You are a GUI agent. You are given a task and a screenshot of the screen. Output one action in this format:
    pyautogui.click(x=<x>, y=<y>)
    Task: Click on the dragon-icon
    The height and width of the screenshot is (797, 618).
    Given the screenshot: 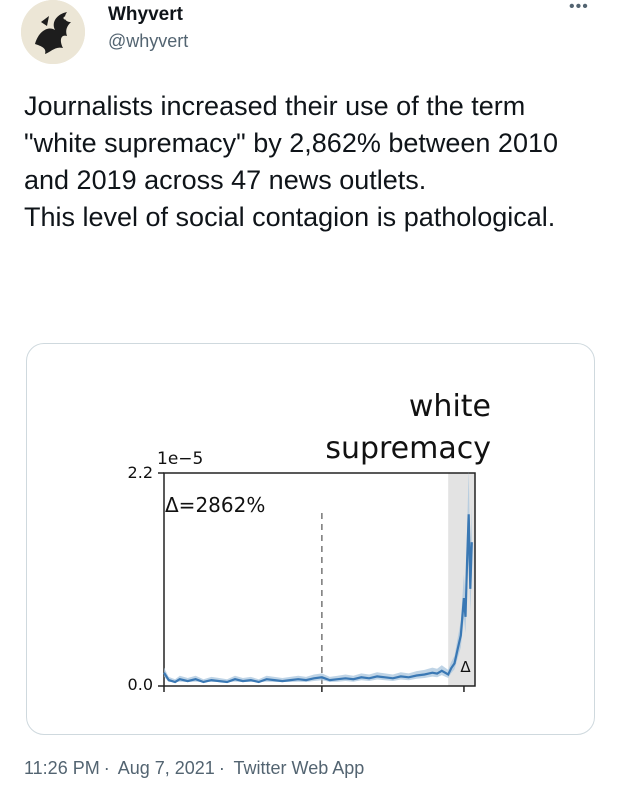 What is the action you would take?
    pyautogui.click(x=53, y=32)
    